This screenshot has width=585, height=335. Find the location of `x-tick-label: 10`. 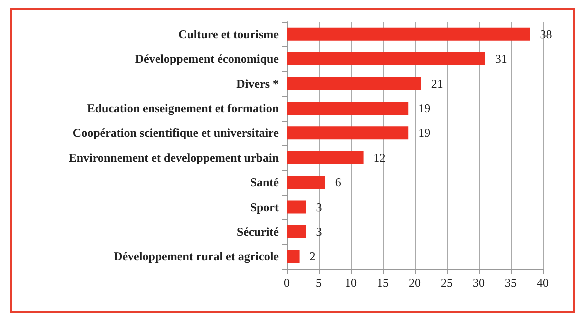

x-tick-label: 10 is located at coordinates (351, 283).